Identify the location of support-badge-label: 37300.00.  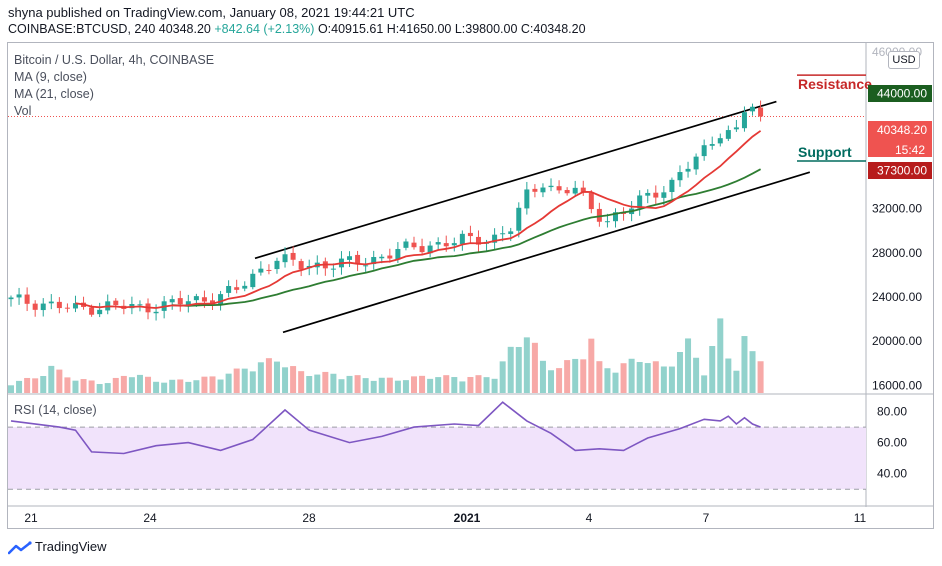
(902, 171).